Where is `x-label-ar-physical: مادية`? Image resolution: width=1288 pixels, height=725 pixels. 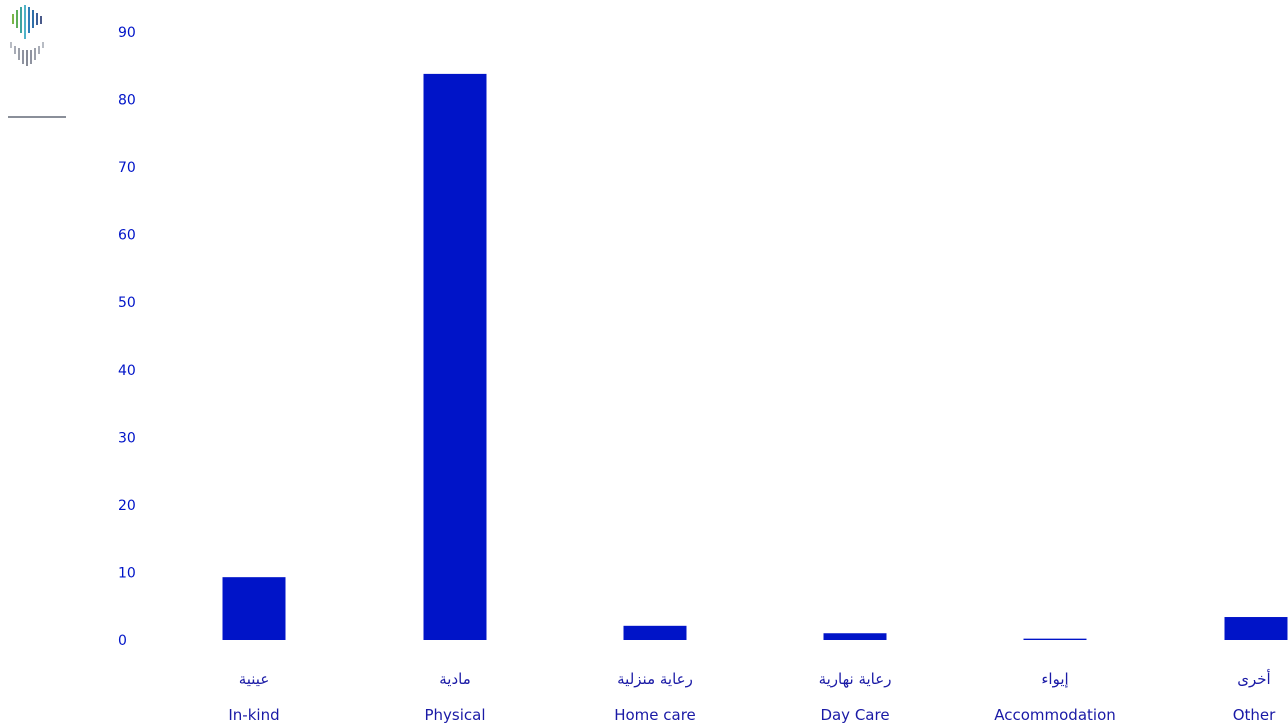
x-label-ar-physical: مادية is located at coordinates (455, 679).